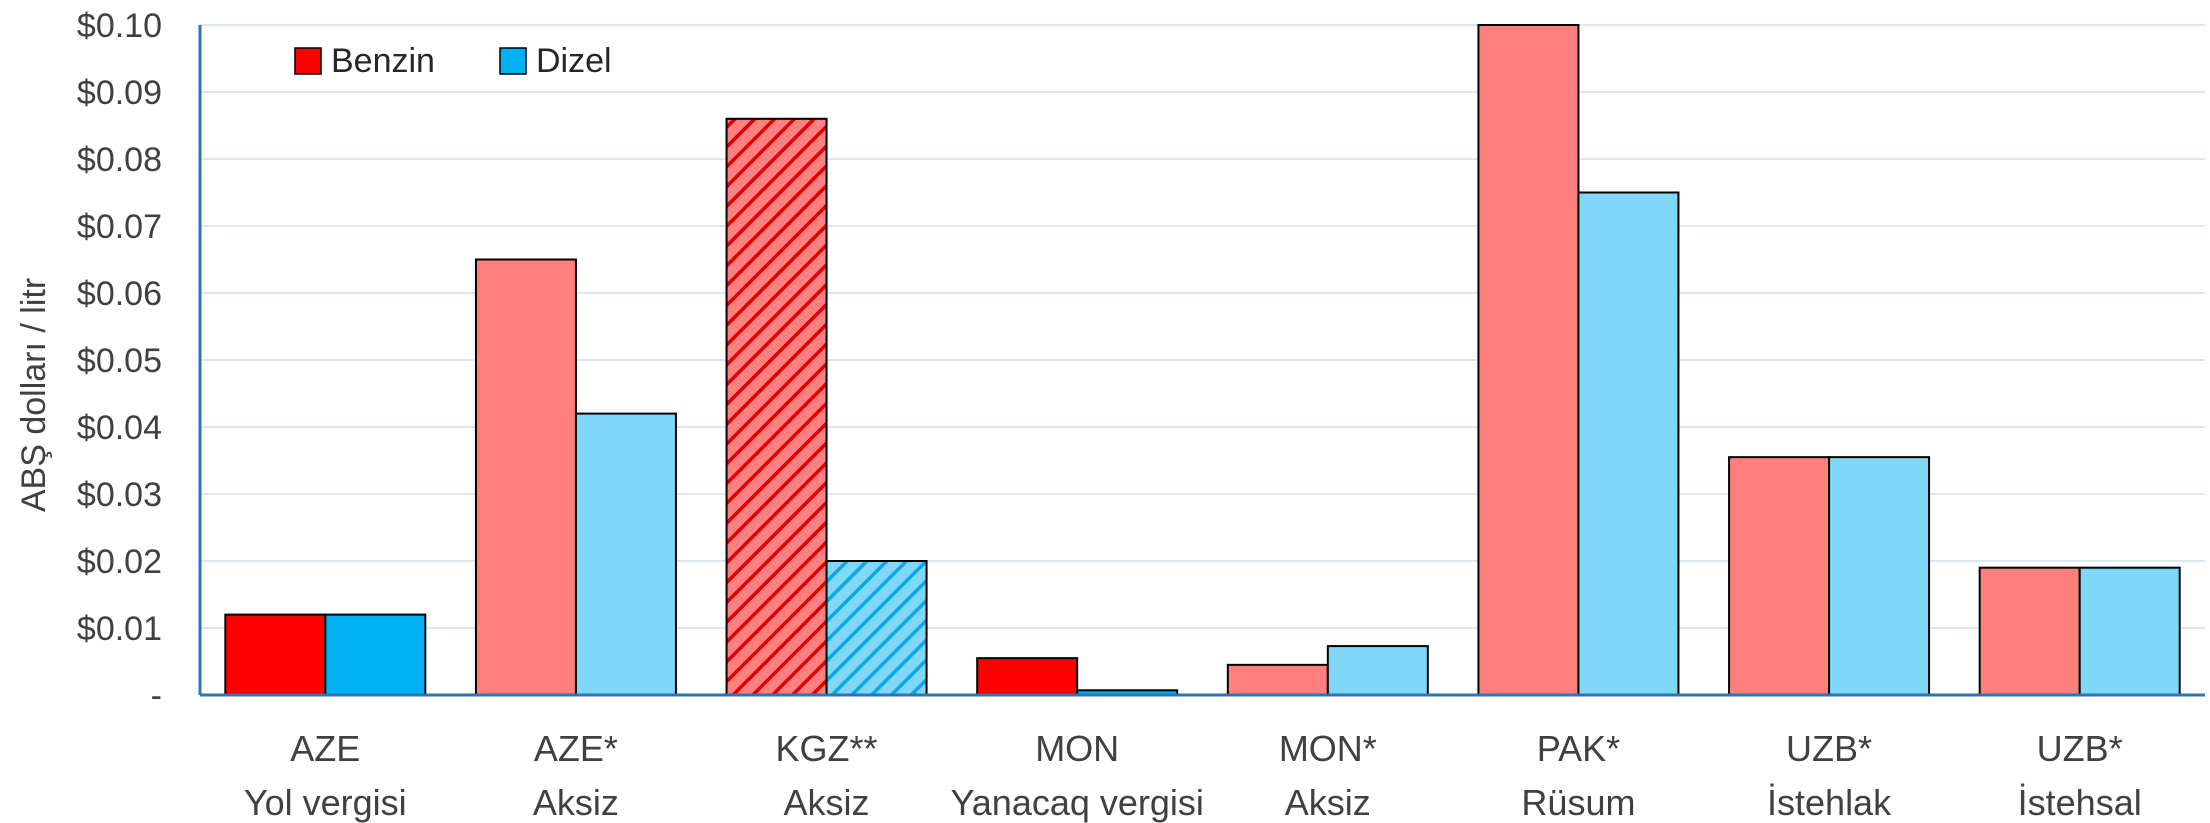  What do you see at coordinates (827, 748) in the screenshot?
I see `x-tick-label: KGZ**` at bounding box center [827, 748].